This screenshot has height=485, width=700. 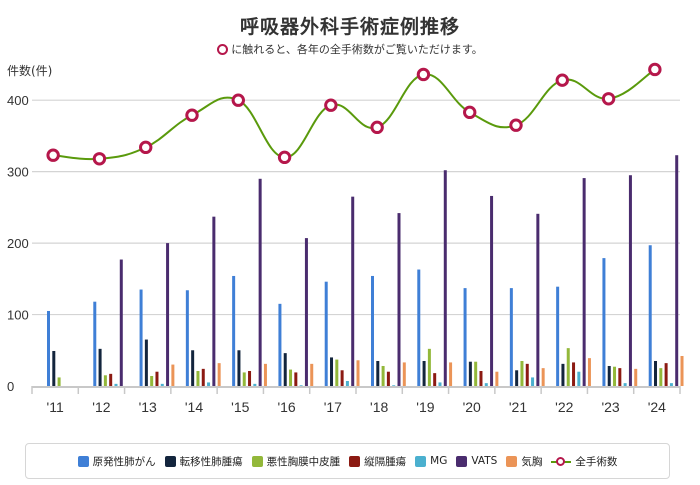 I want to click on legend-item-total: 全手術数, so click(x=584, y=461).